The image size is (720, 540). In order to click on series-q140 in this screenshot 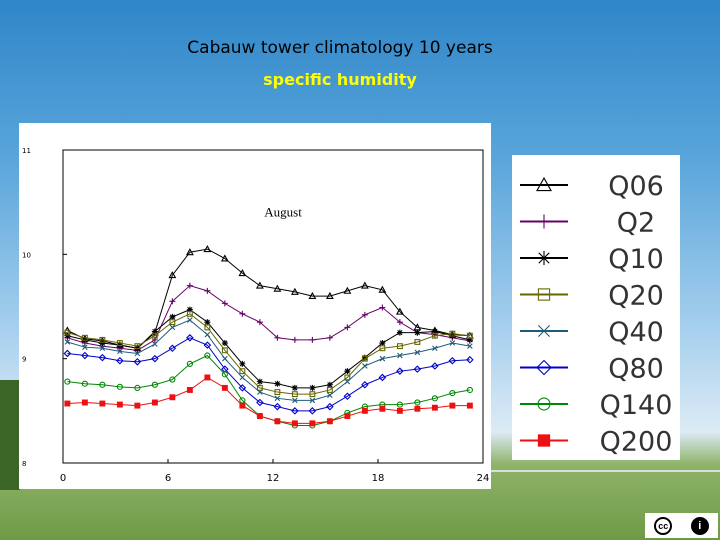, I will do `click(268, 390)`.